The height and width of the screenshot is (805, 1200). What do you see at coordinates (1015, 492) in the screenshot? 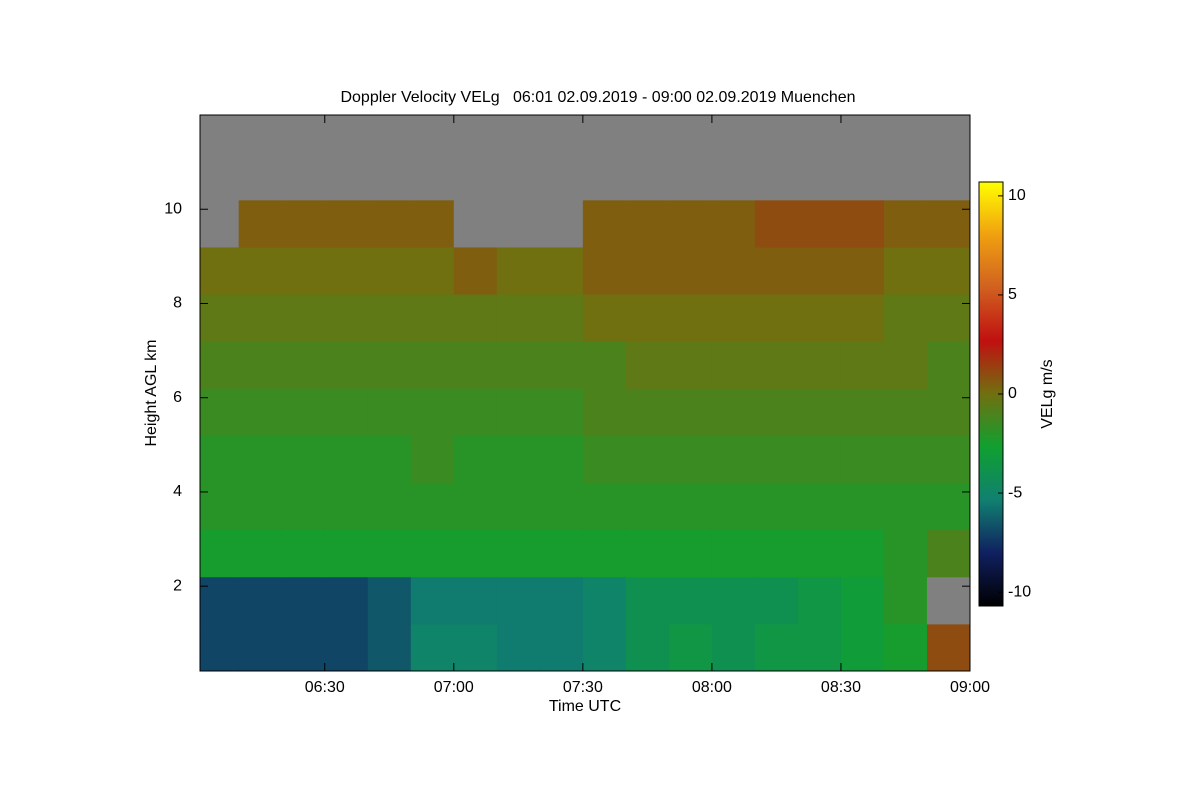
I see `colorbar-tick-label: -5` at bounding box center [1015, 492].